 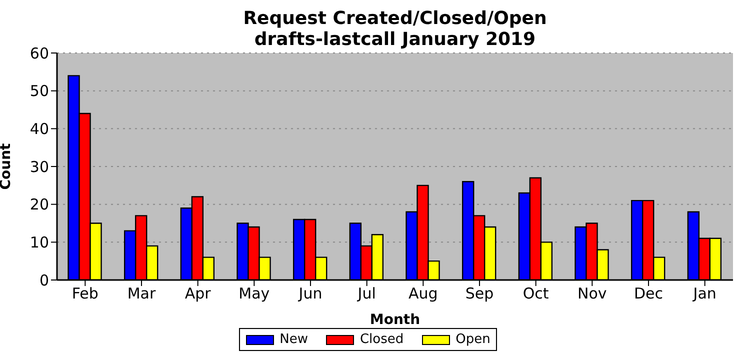 I want to click on y-tick-label: 20, so click(x=39, y=205).